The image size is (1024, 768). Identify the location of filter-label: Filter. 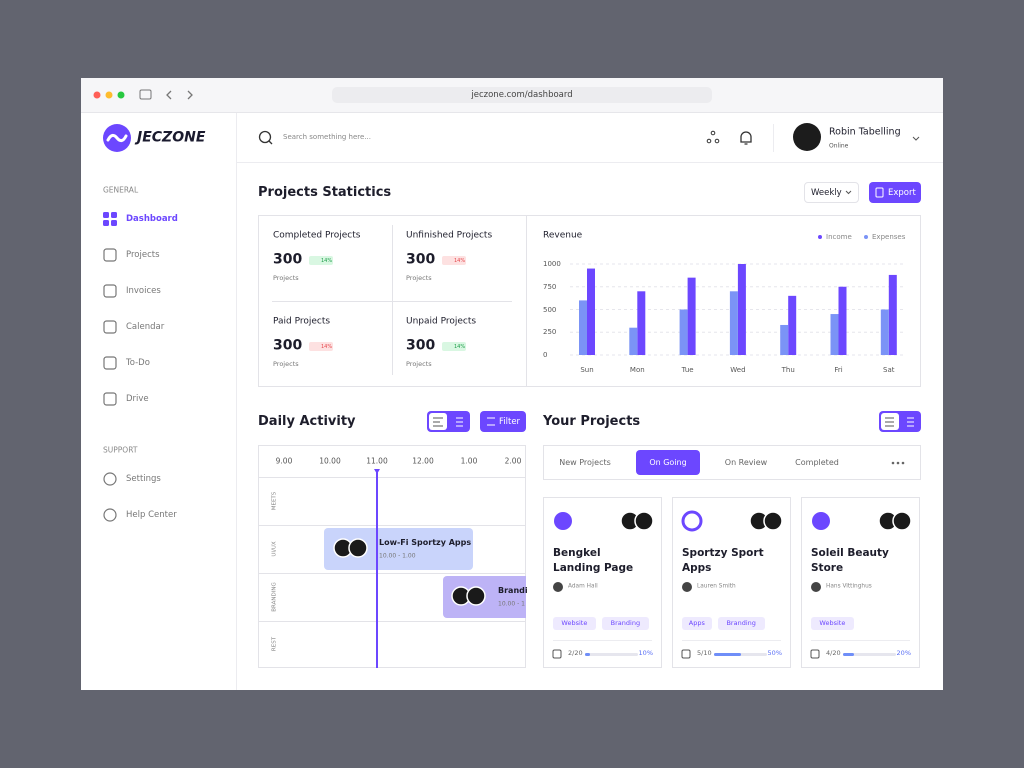
(510, 421).